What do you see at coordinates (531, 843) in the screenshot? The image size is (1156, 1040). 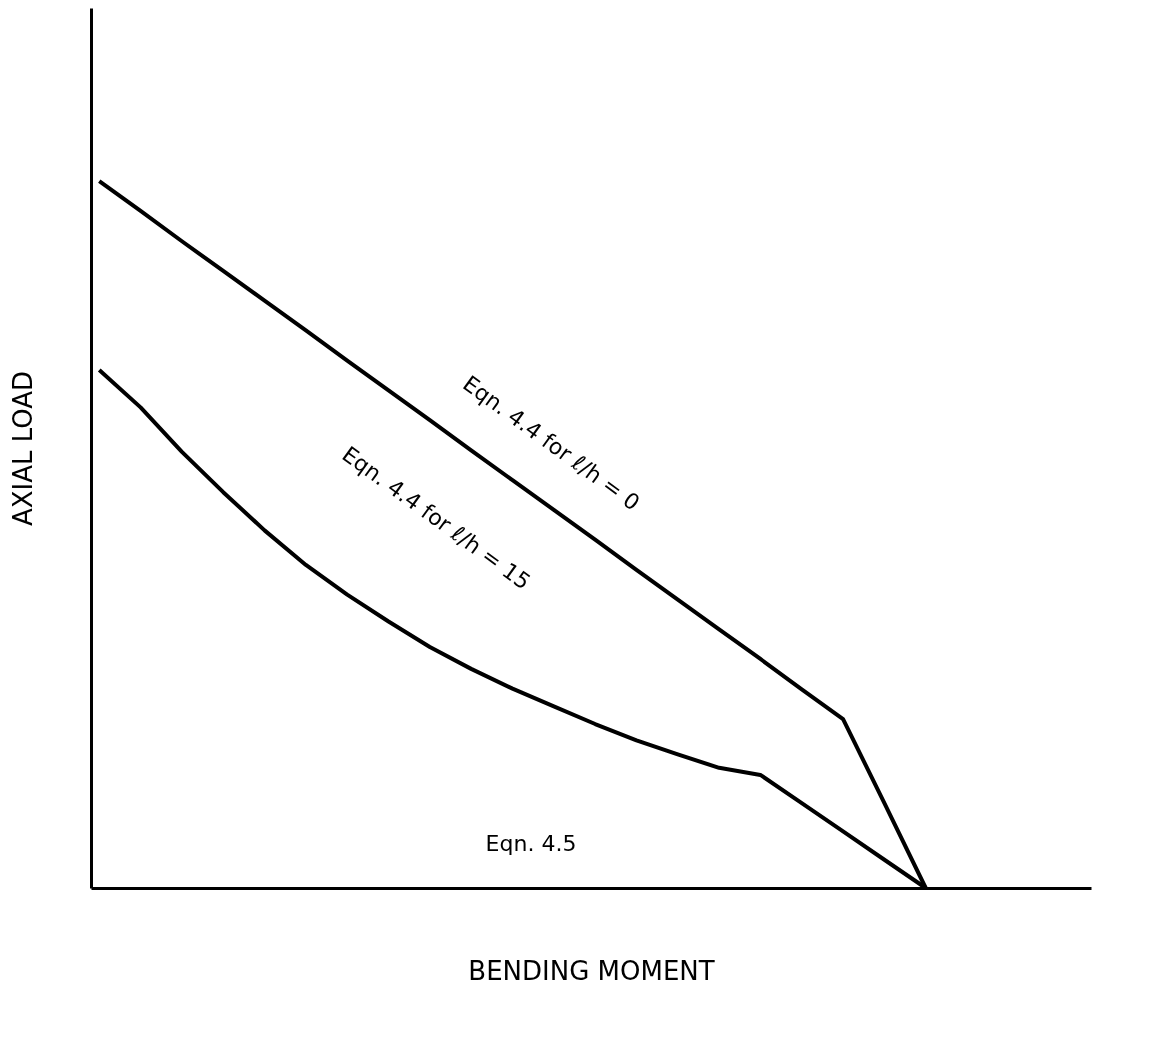 I see `annotation: Eqn. 4.5` at bounding box center [531, 843].